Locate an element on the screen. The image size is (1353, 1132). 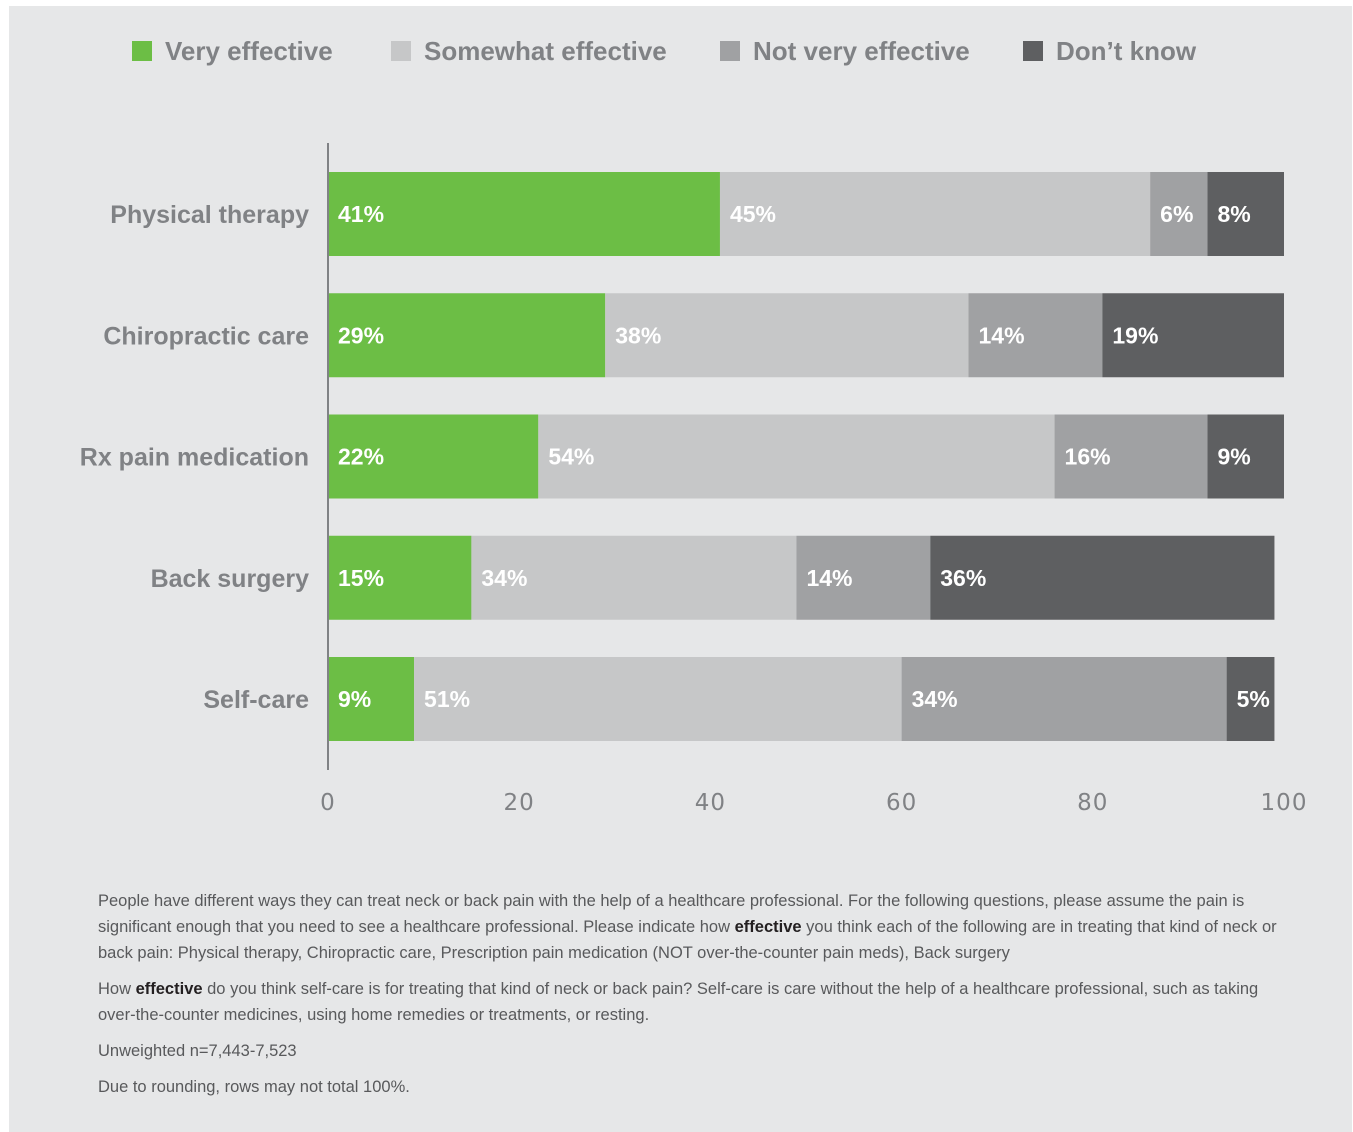
data-label: 22% is located at coordinates (361, 457).